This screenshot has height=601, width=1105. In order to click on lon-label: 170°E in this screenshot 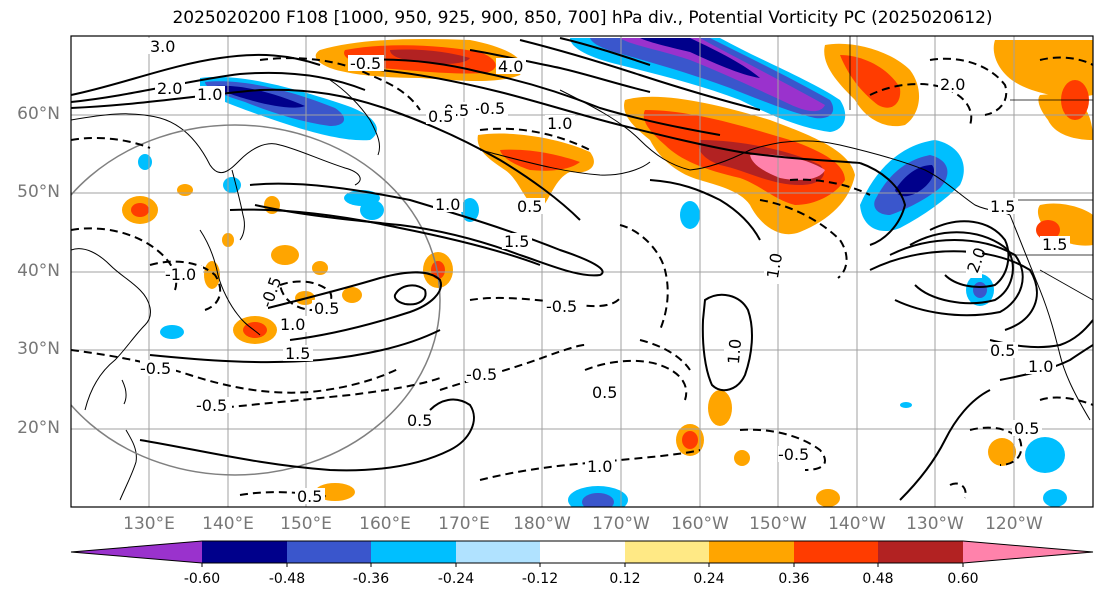, I will do `click(464, 524)`.